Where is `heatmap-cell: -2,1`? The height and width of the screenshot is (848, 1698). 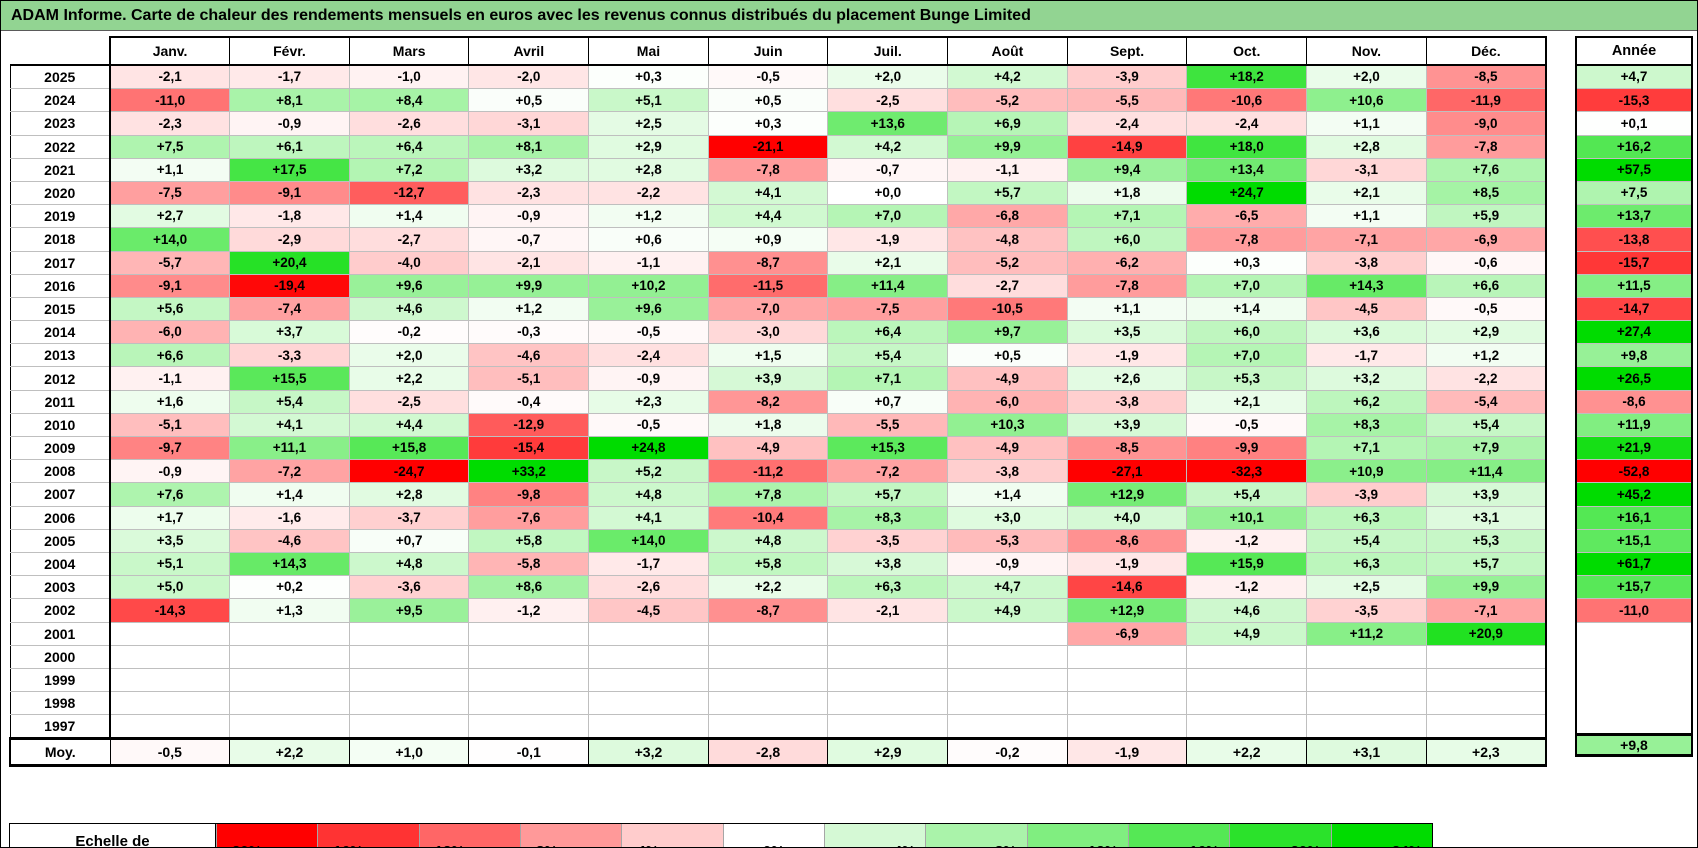
heatmap-cell: -2,1 is located at coordinates (888, 610).